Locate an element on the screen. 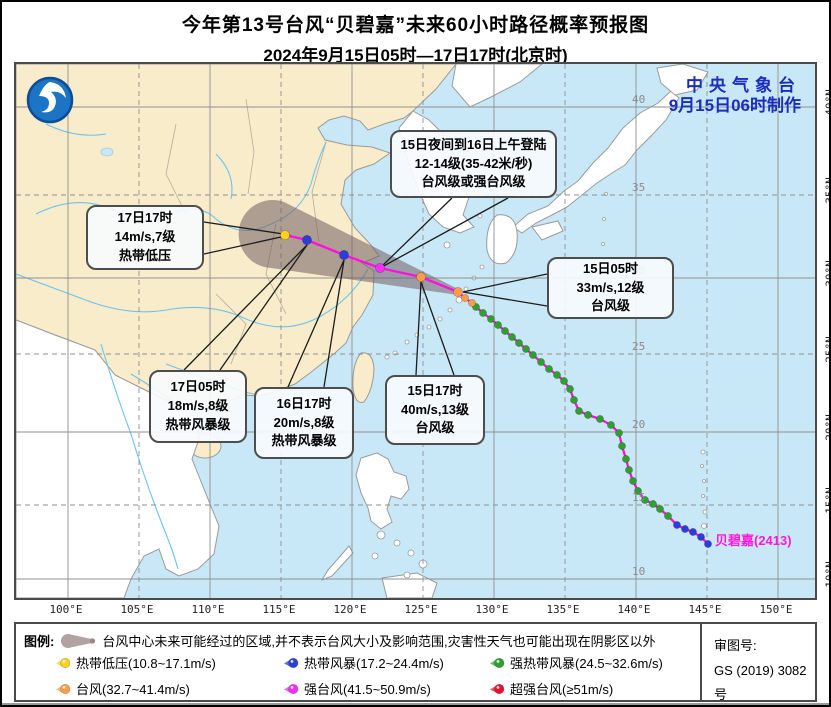  inline-lat-label: 25 is located at coordinates (638, 346).